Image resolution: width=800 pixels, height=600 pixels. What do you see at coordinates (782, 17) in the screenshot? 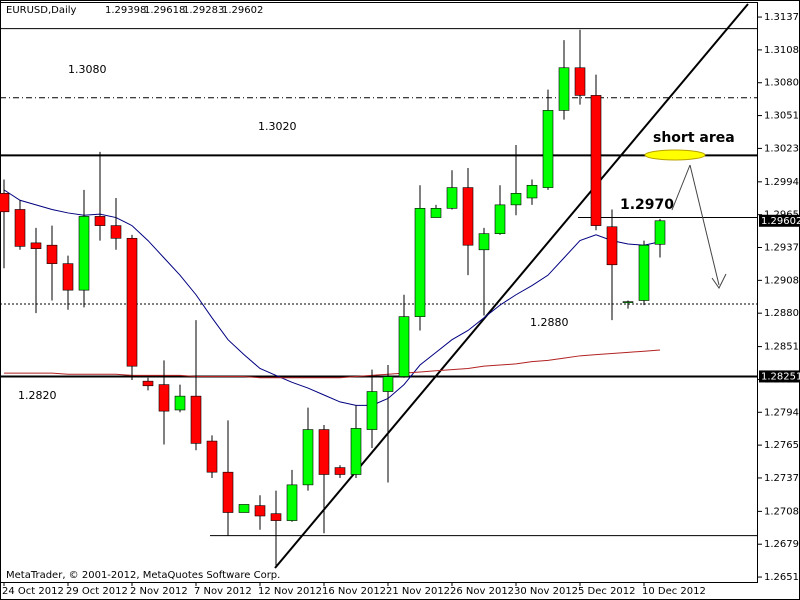
I see `y-tick-label: 1.31370` at bounding box center [782, 17].